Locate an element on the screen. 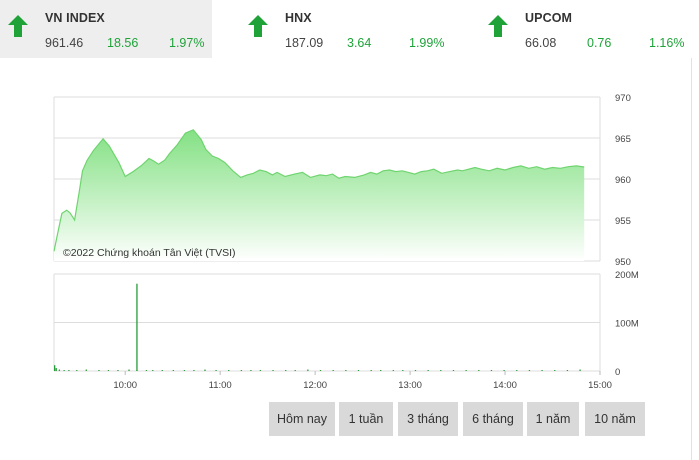 This screenshot has width=699, height=460. range-button-1-year: 1 năm is located at coordinates (553, 419).